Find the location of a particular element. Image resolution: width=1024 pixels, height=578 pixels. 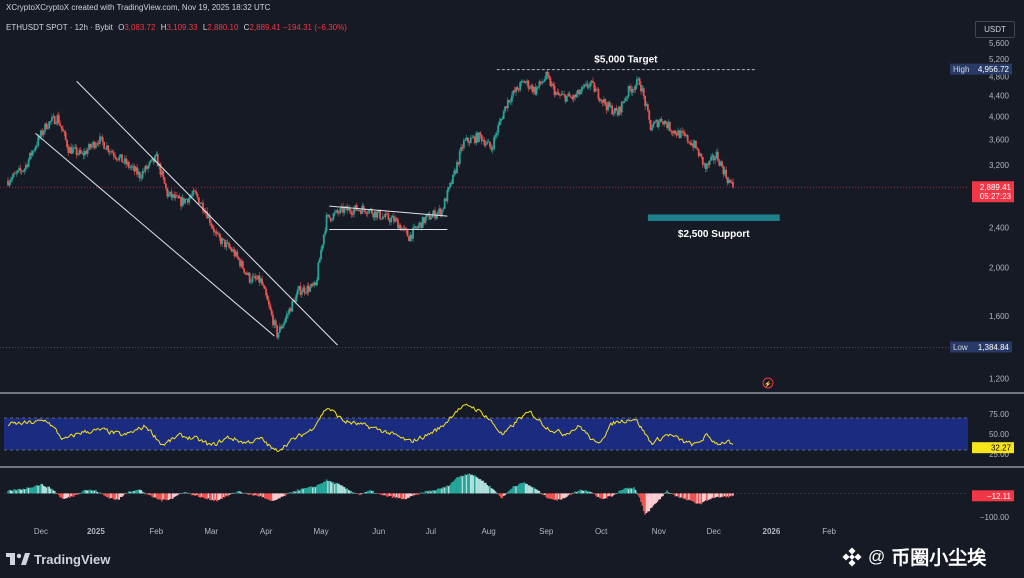

target-label: $5,000 Target is located at coordinates (626, 60).